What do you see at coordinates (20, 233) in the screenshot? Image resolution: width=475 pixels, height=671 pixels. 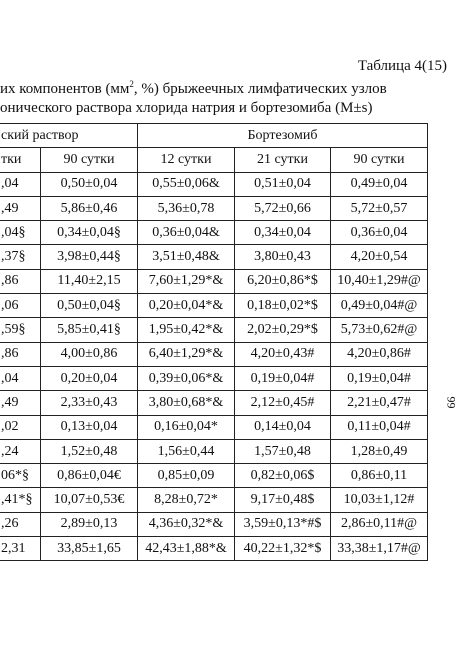 I see `table-cell: ,04§` at bounding box center [20, 233].